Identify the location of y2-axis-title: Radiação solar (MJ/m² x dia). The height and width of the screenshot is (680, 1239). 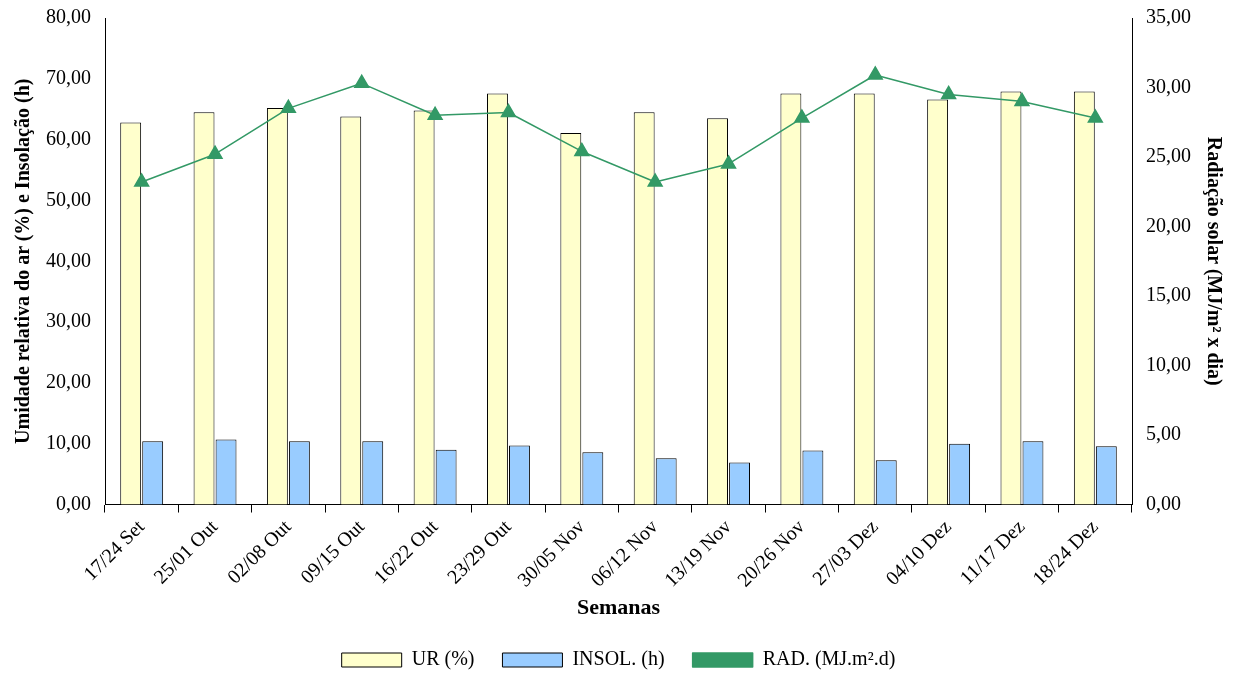
(1214, 261).